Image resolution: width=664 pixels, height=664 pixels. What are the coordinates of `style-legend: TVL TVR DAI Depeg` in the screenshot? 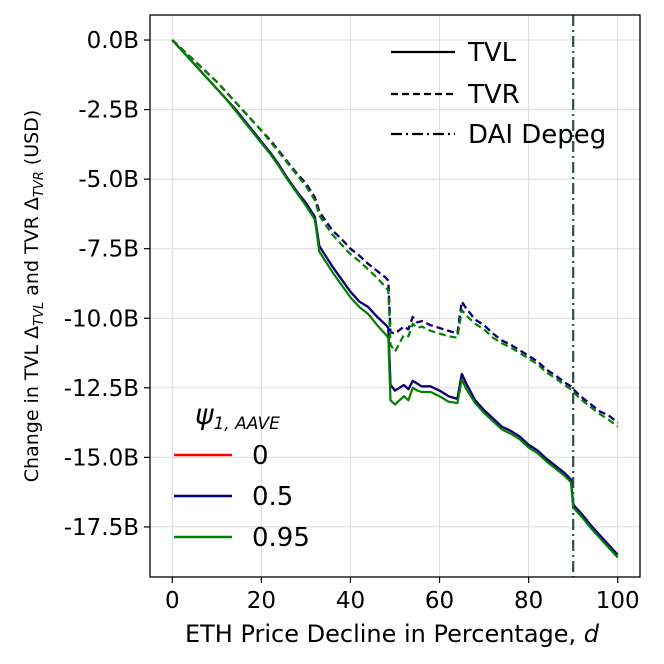 It's located at (498, 94).